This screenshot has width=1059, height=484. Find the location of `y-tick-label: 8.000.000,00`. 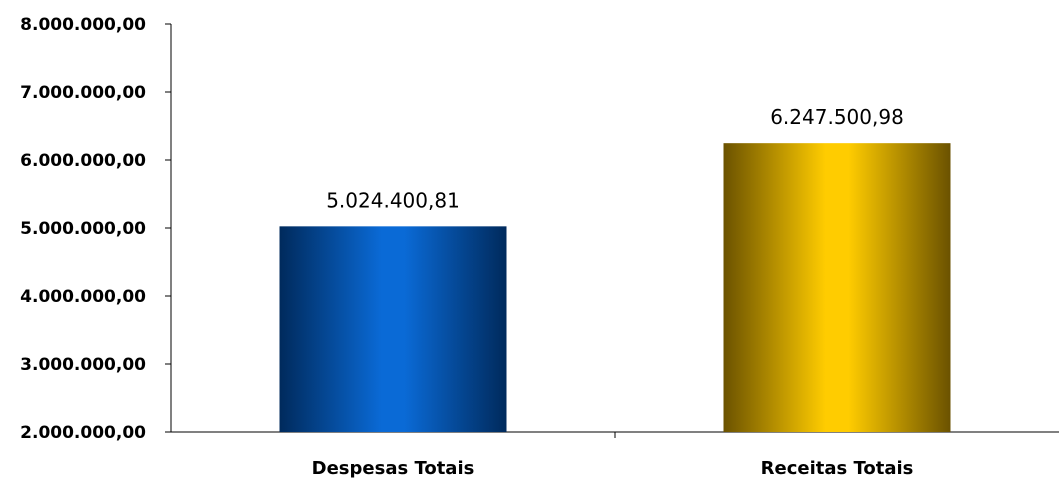

y-tick-label: 8.000.000,00 is located at coordinates (83, 25).